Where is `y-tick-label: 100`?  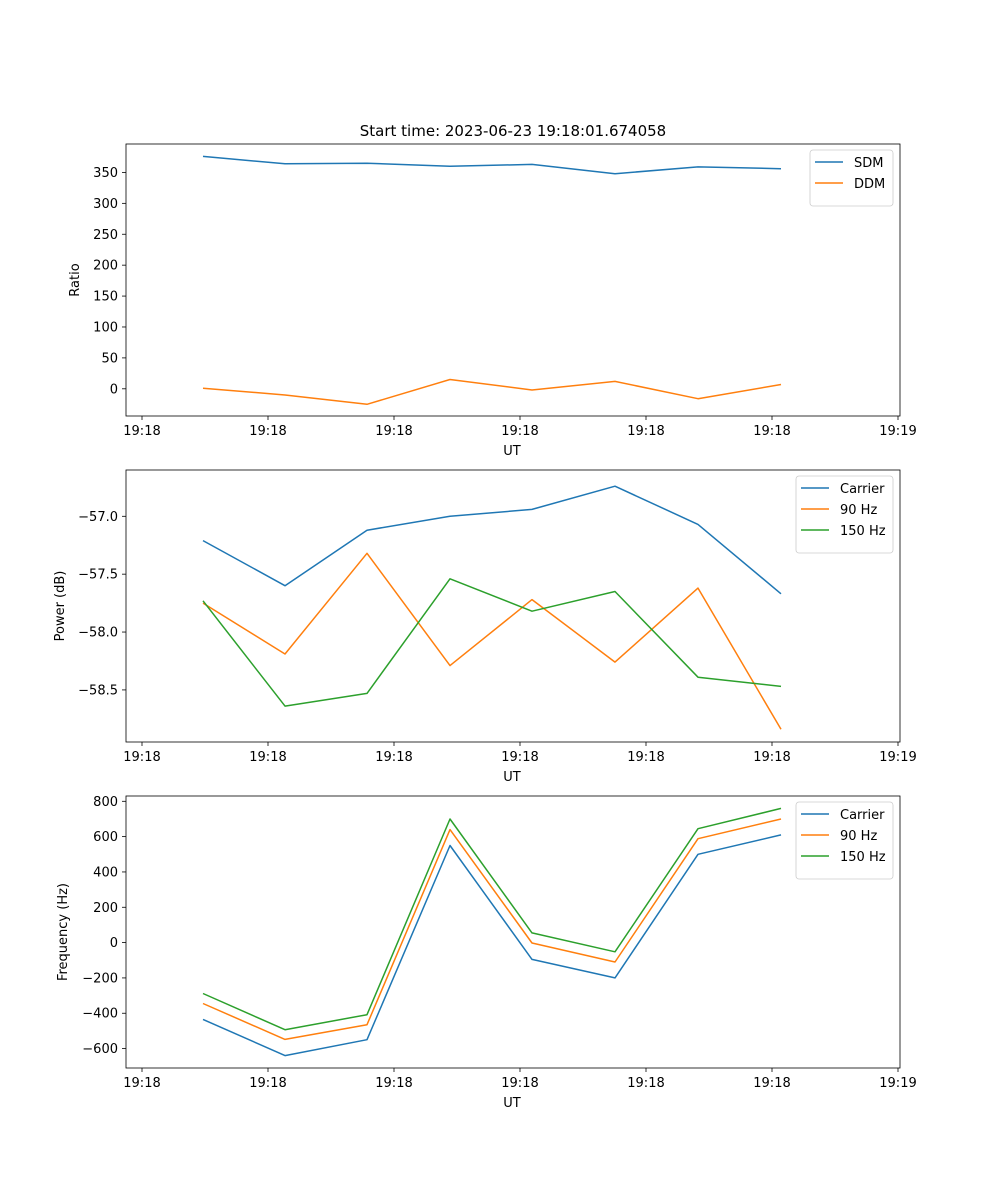
y-tick-label: 100 is located at coordinates (105, 327).